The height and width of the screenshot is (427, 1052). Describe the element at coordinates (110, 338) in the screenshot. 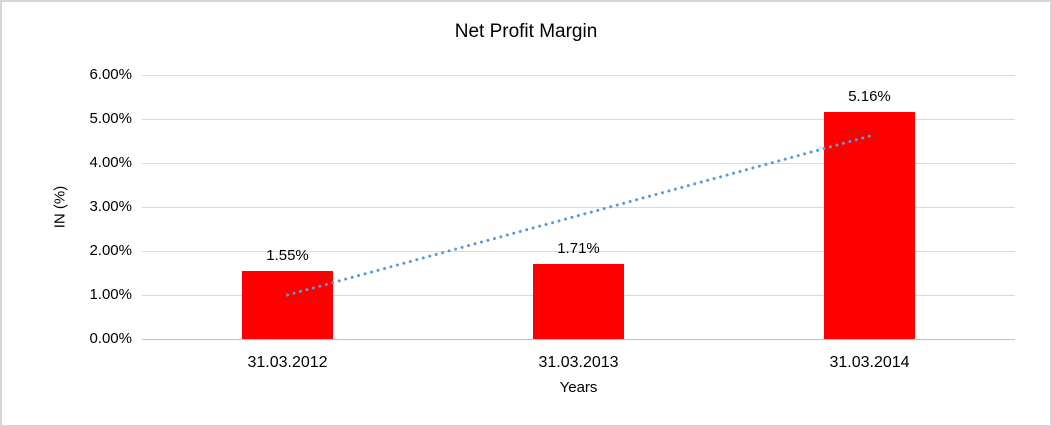

I see `y-tick-label: 0.00%` at that location.